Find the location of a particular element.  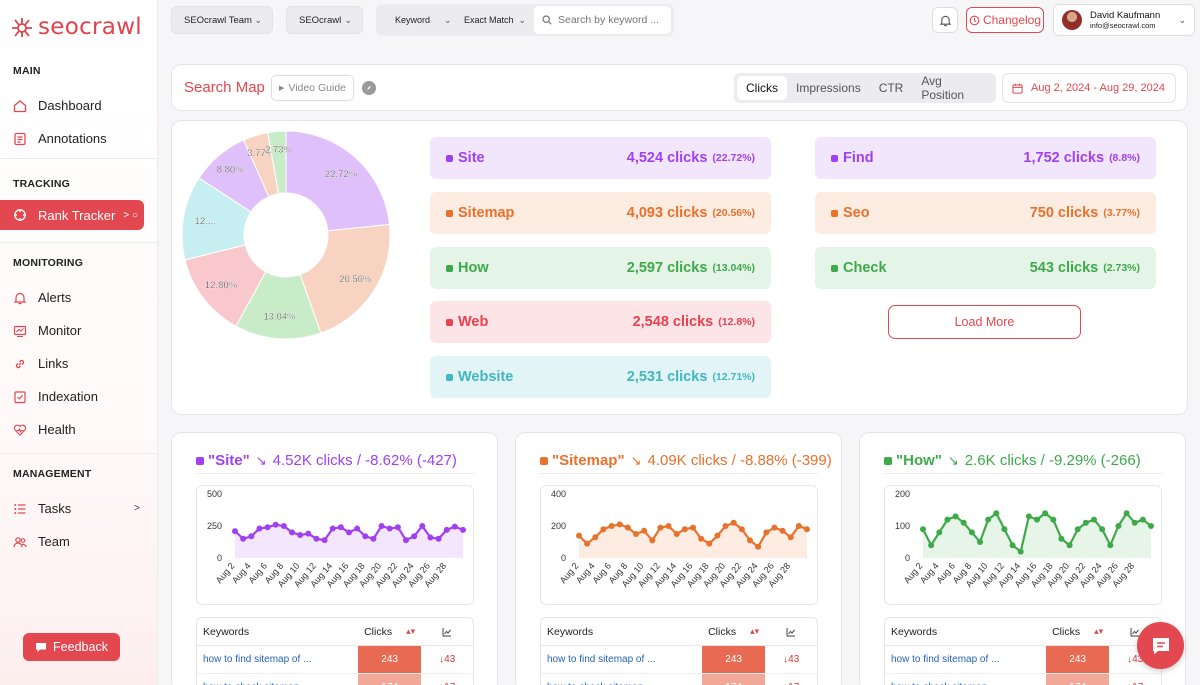

tab-avg-position: Avg Position is located at coordinates (943, 88).